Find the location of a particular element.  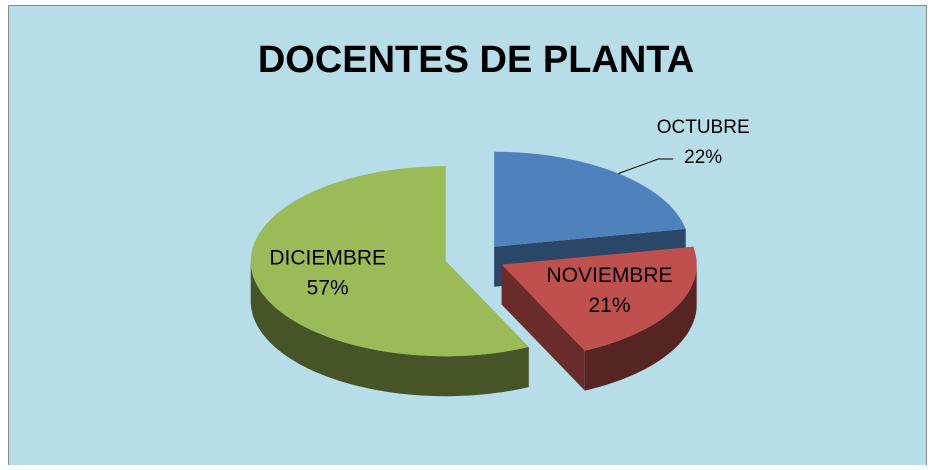

chart-title: DOCENTES DE PLANTA is located at coordinates (476, 60).